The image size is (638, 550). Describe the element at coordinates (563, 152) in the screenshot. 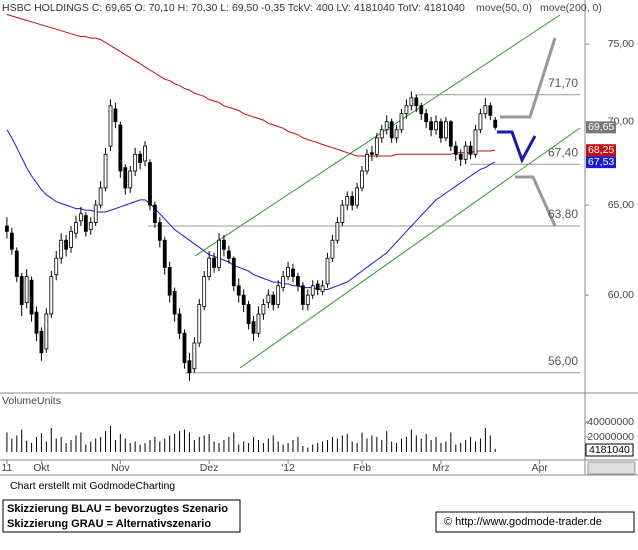

I see `level-label: 67,40` at that location.